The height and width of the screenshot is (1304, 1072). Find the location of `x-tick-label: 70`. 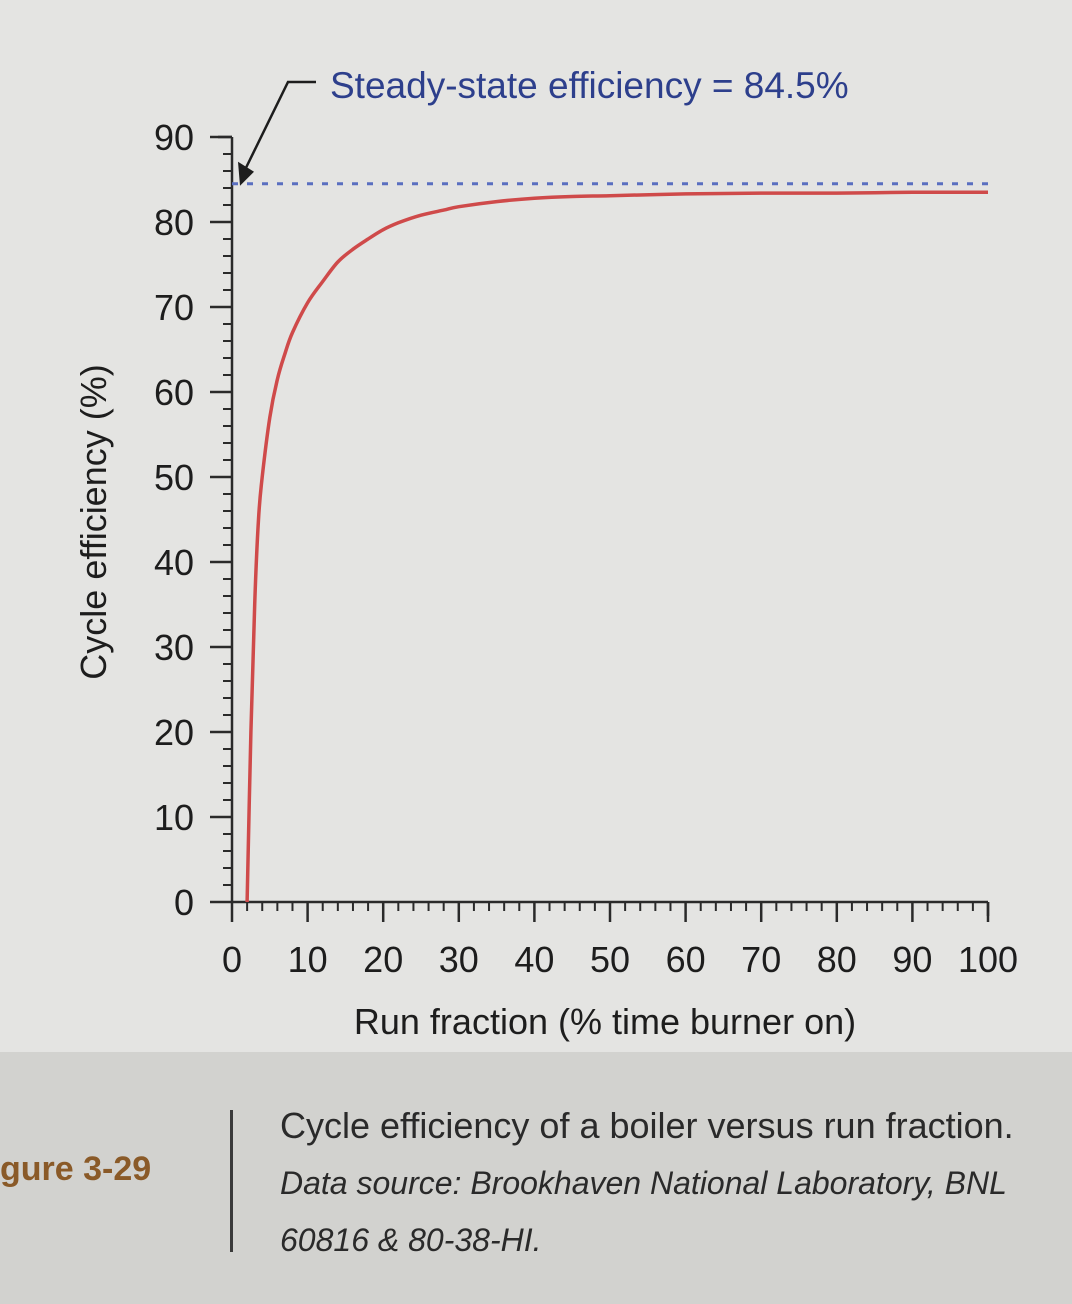

x-tick-label: 70 is located at coordinates (761, 959).